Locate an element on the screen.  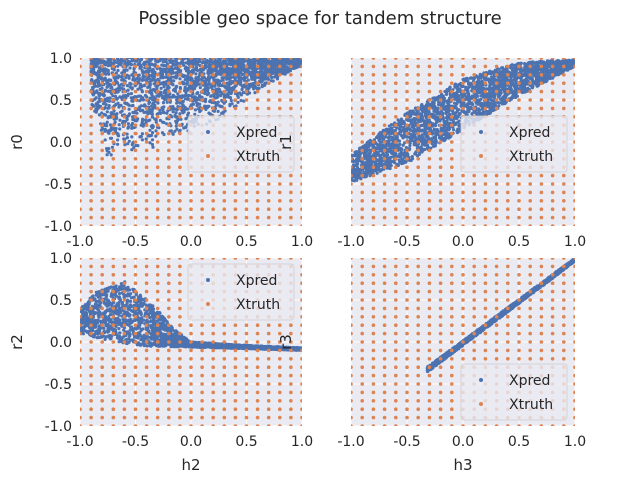
y-tick-label: 1.0 is located at coordinates (61, 59).